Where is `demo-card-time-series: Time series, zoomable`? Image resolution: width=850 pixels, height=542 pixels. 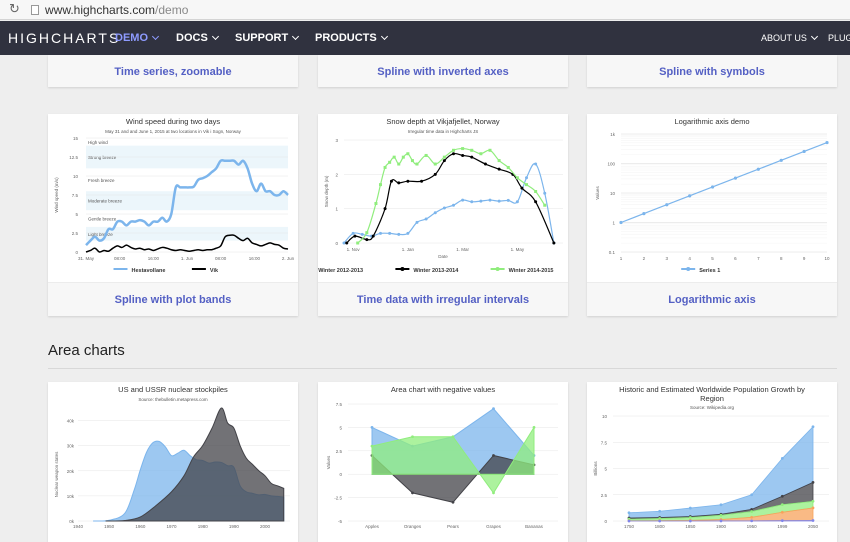
demo-card-time-series: Time series, zoomable is located at coordinates (173, 71).